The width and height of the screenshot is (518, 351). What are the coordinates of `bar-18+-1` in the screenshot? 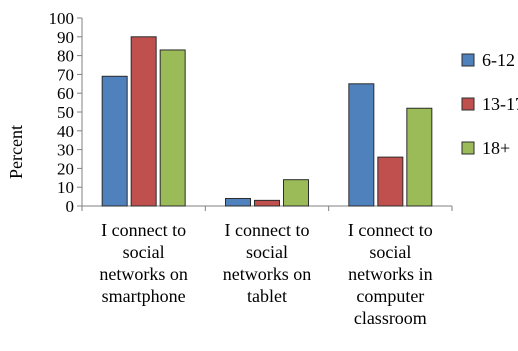 It's located at (296, 193).